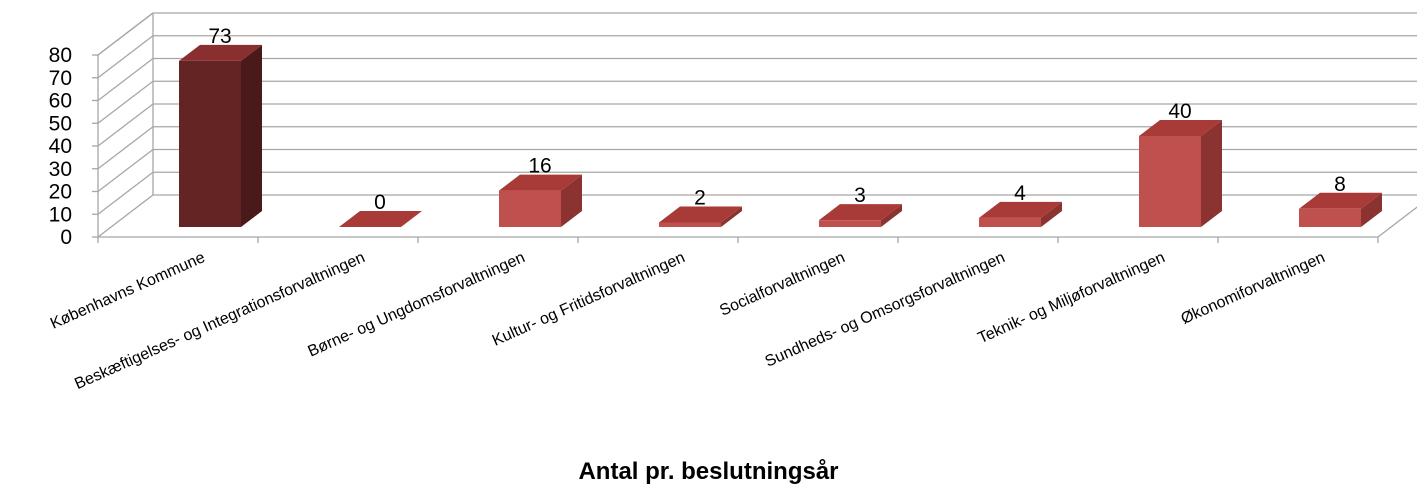 The width and height of the screenshot is (1417, 492). What do you see at coordinates (860, 195) in the screenshot?
I see `data-label: 3` at bounding box center [860, 195].